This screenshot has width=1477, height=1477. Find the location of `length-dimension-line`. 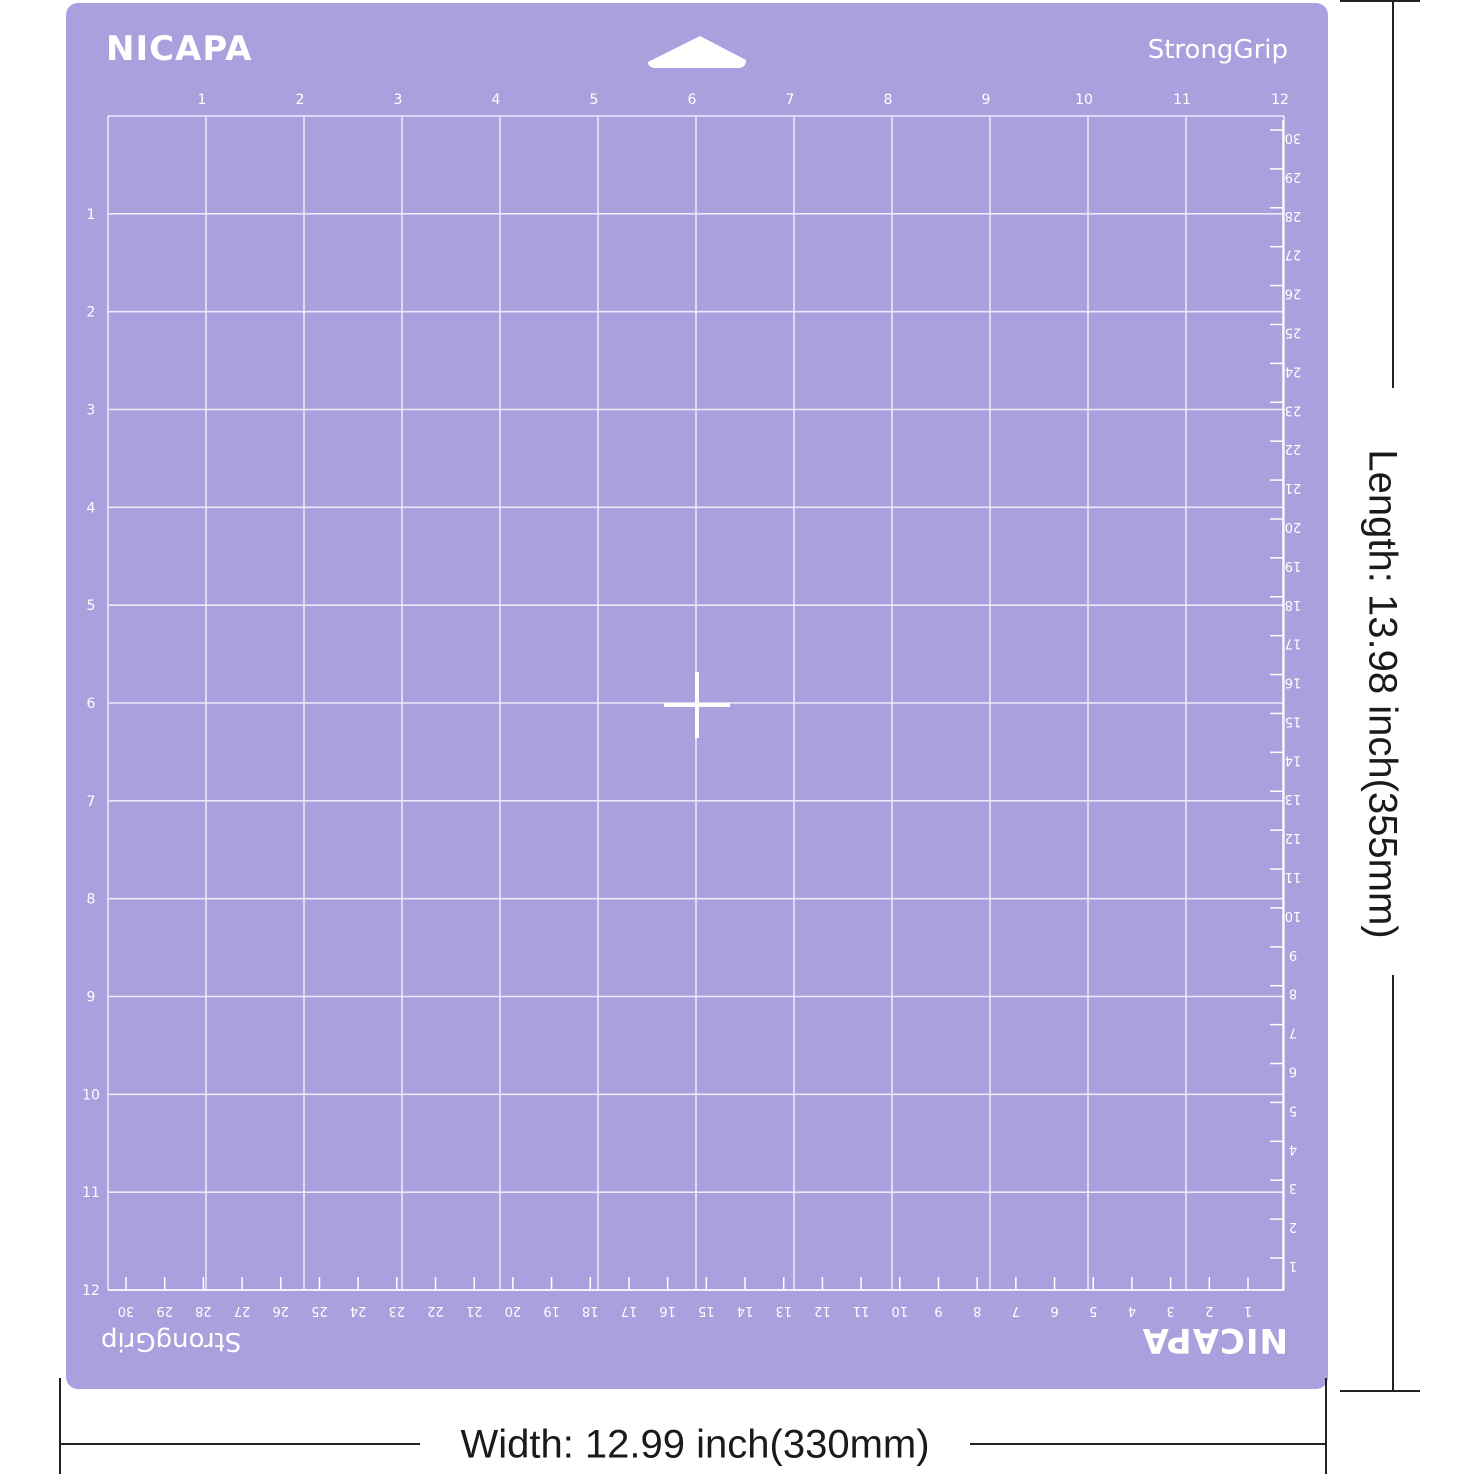

length-dimension-line is located at coordinates (1380, 696).